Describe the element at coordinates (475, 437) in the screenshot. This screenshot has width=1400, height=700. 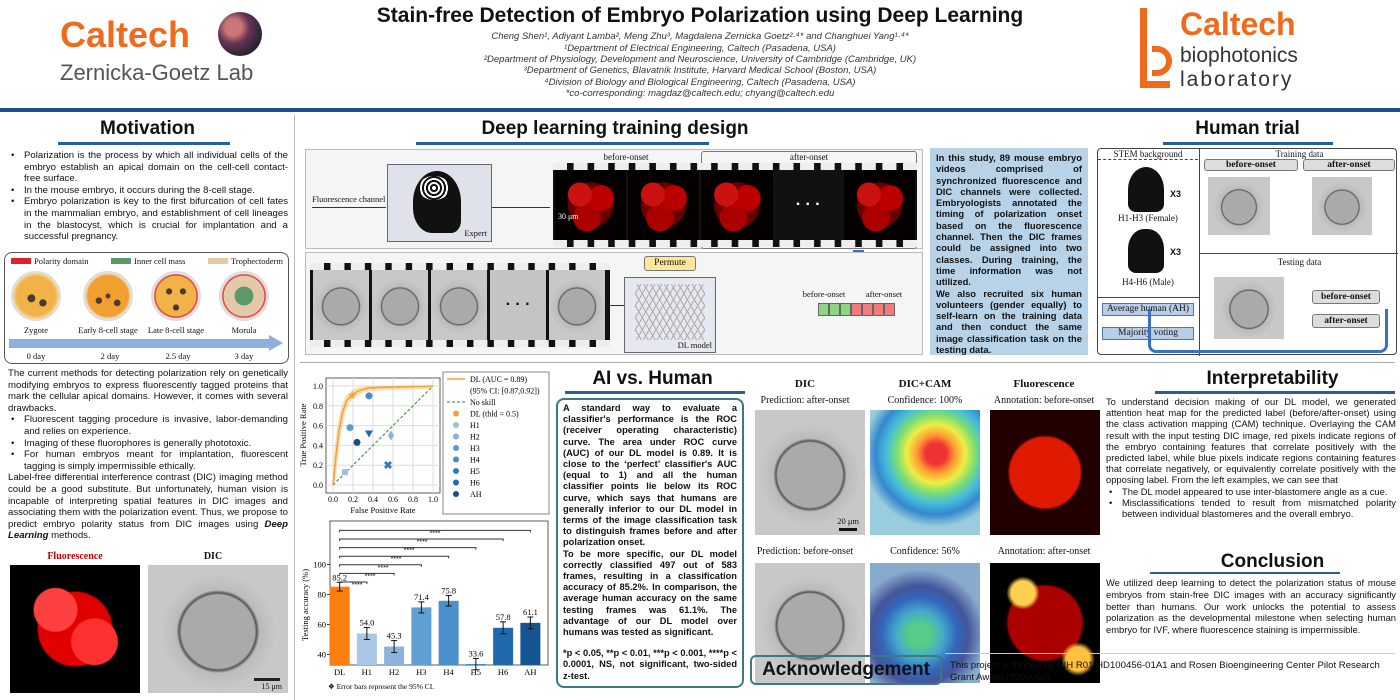
I see `legend-label: H2` at that location.